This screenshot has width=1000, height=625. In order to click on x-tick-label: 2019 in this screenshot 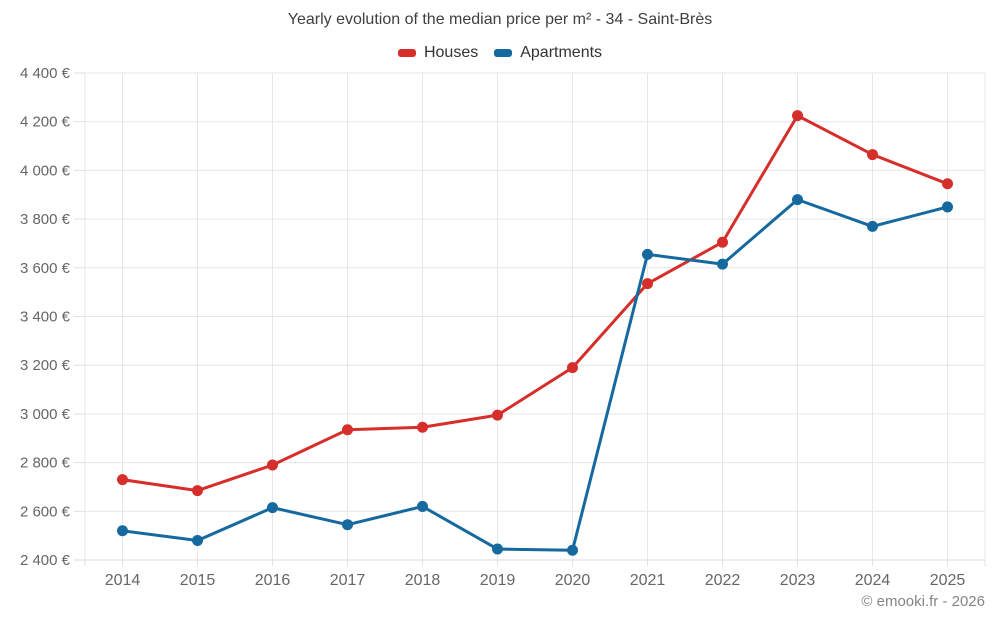, I will do `click(498, 580)`.